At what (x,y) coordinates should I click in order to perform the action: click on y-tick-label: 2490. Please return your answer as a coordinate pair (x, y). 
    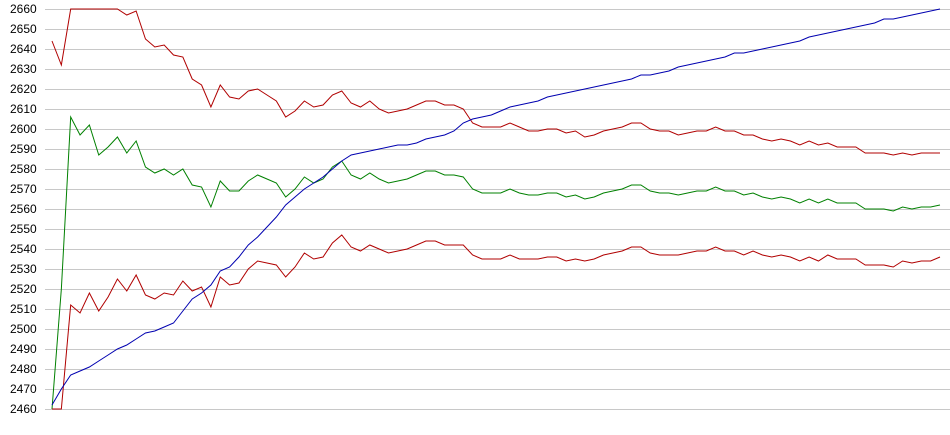
    Looking at the image, I should click on (23, 349).